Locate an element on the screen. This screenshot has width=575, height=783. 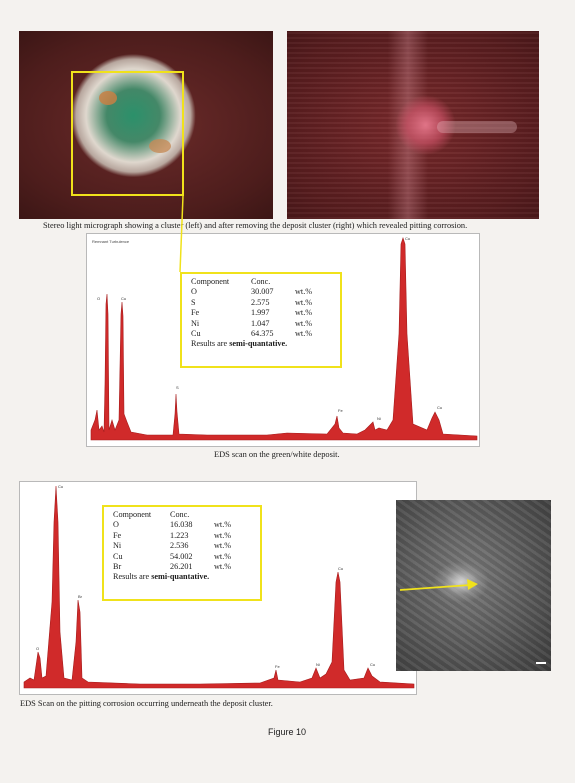
spectrum-1-caption: EDS scan on the green/white deposit. is located at coordinates (277, 454).